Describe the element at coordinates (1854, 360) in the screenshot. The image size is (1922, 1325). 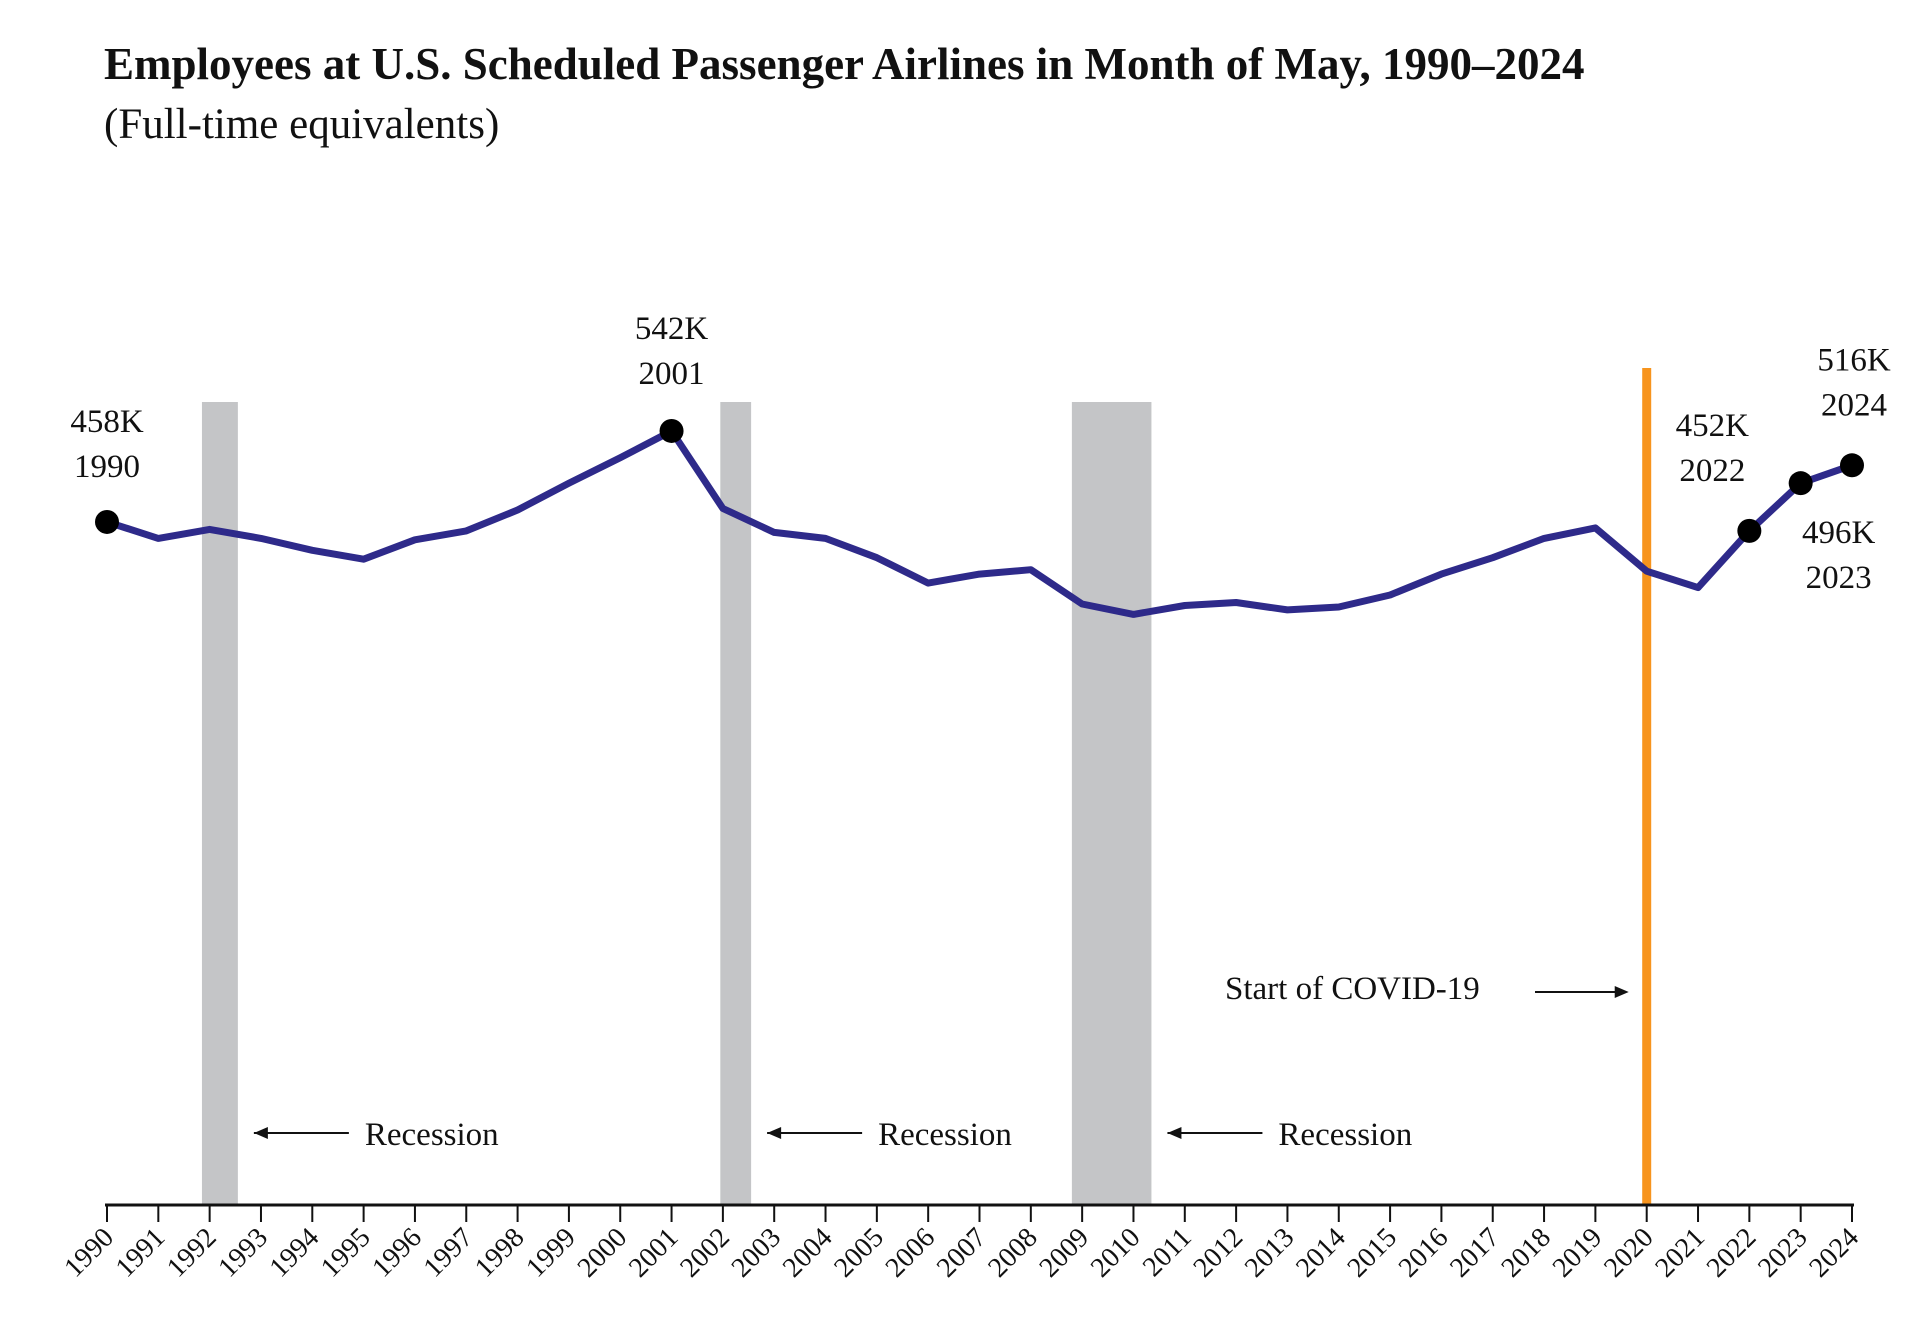
I see `point-value-label: 516K` at that location.